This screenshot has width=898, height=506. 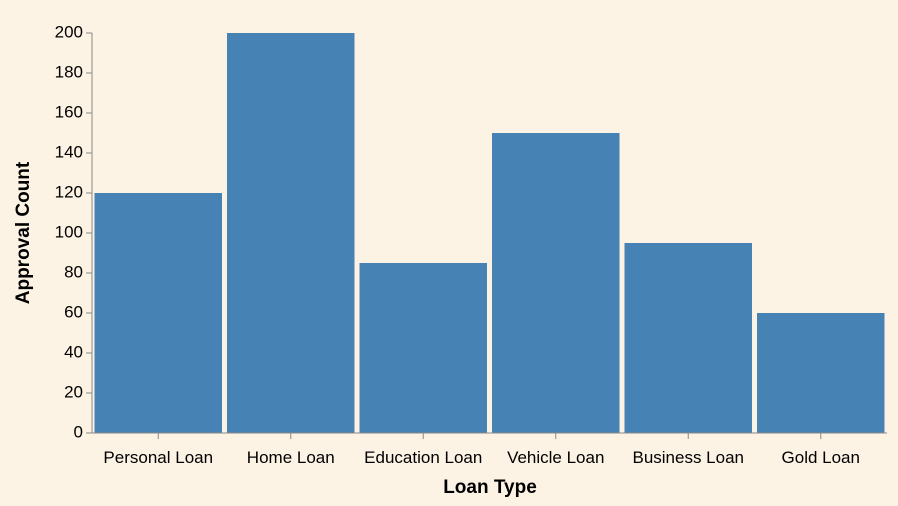 I want to click on bar-personal-loan, so click(x=158, y=313).